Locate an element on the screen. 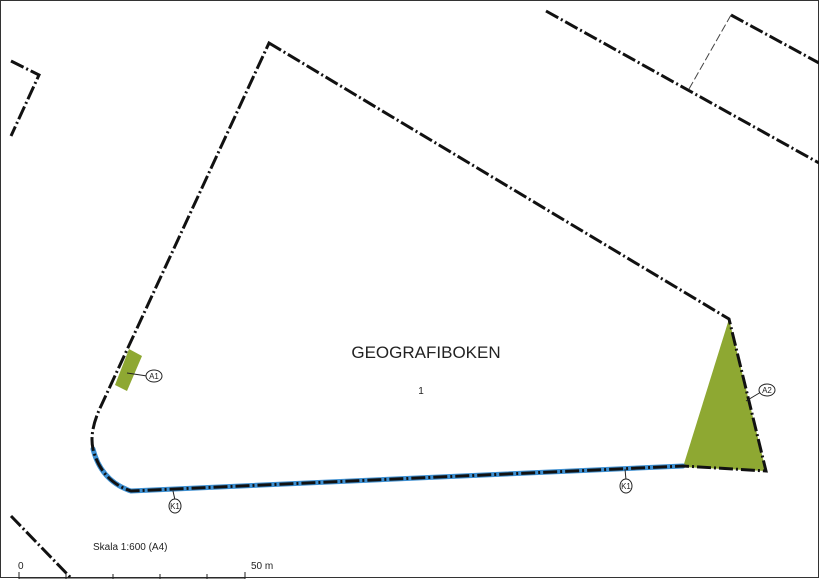 Image resolution: width=819 pixels, height=579 pixels. scale-start: 0 is located at coordinates (21, 566).